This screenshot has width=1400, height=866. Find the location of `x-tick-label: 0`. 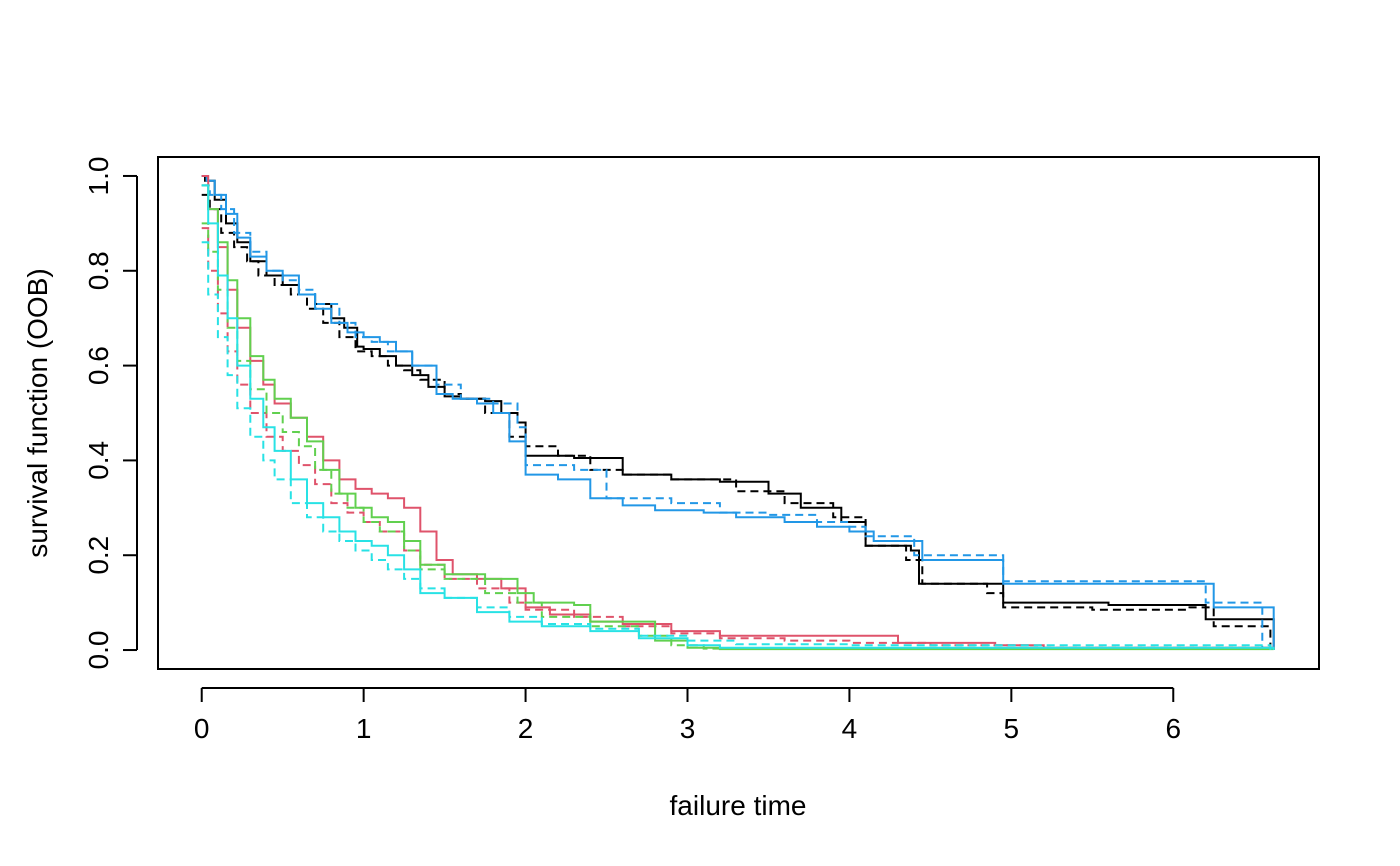

x-tick-label: 0 is located at coordinates (202, 728).